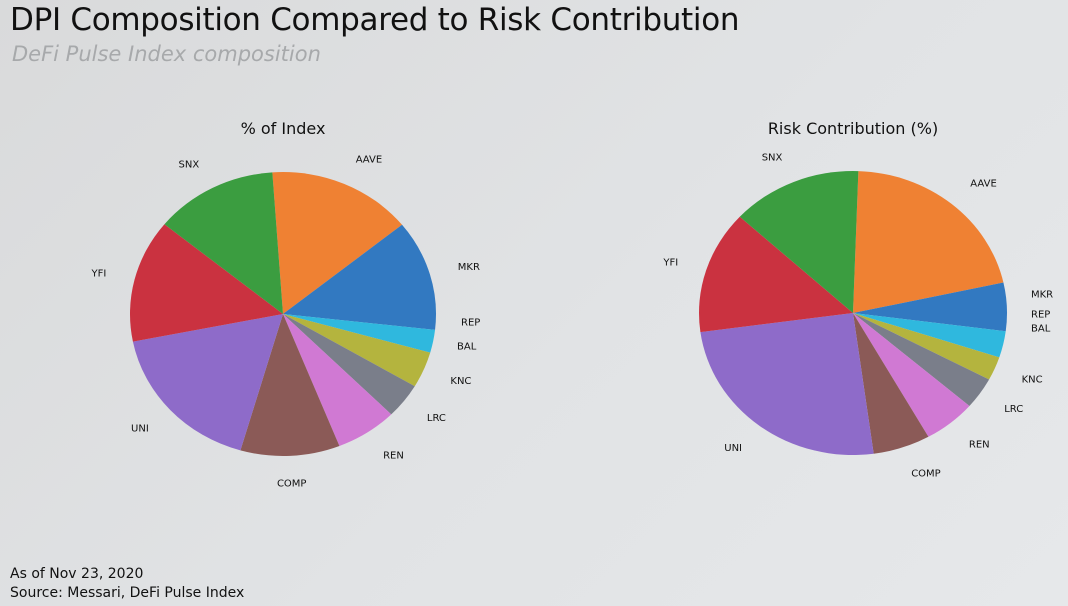 The image size is (1068, 606). I want to click on footer-date: As of Nov 23, 2020, so click(77, 574).